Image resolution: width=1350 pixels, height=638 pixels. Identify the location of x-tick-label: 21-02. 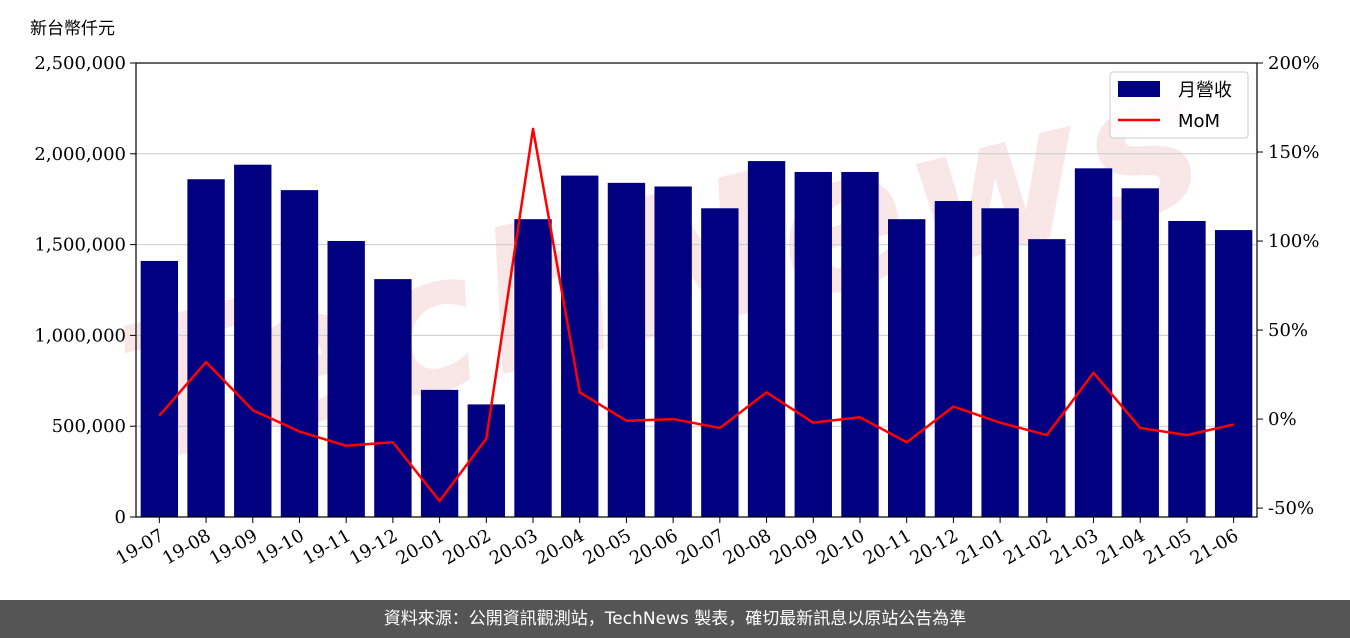
(1027, 547).